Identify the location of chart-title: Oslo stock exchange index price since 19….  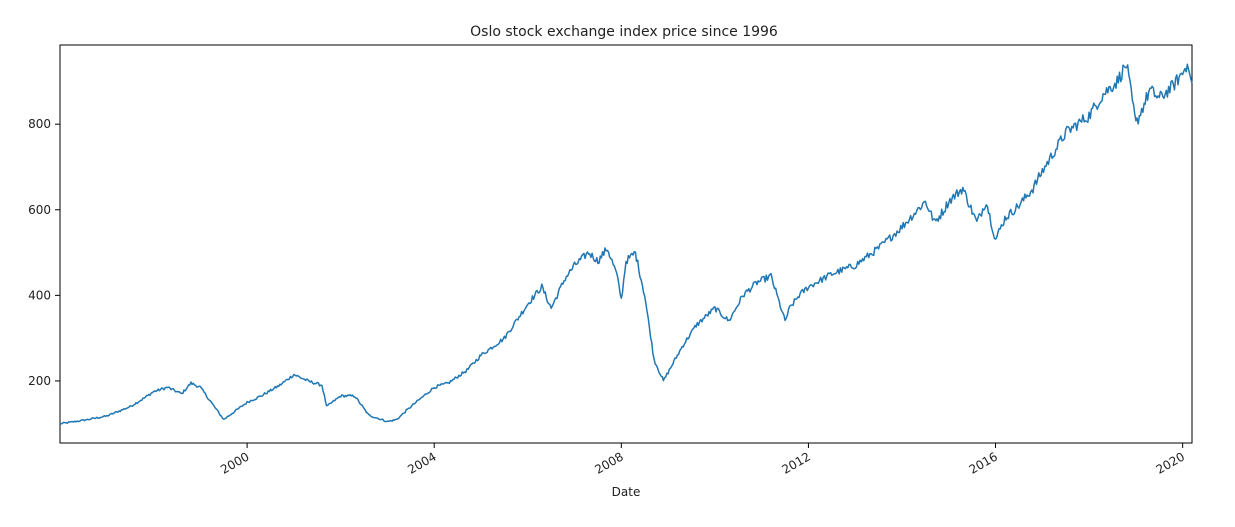
(624, 32).